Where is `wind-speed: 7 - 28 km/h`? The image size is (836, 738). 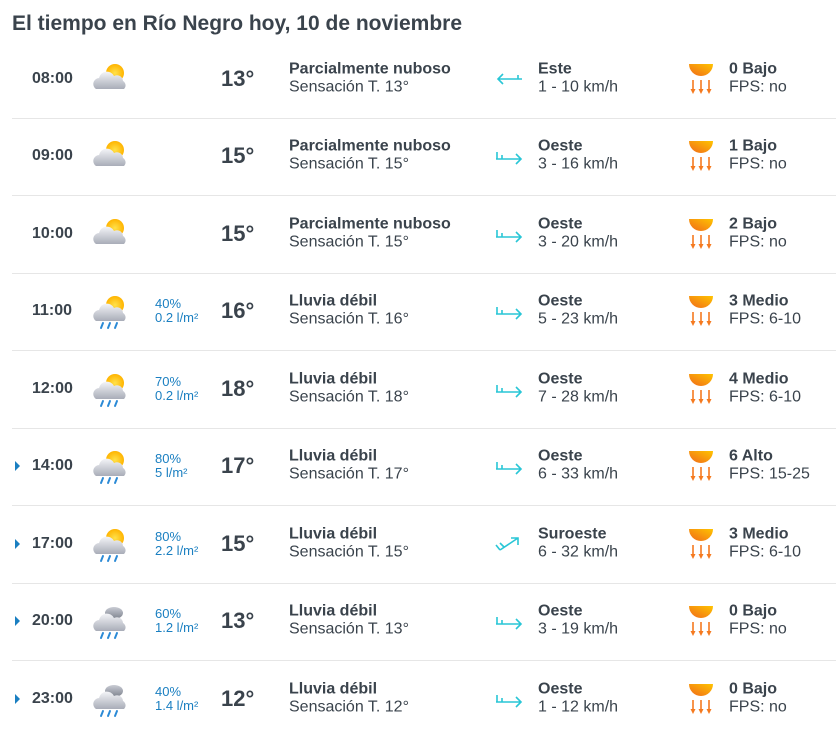 wind-speed: 7 - 28 km/h is located at coordinates (578, 397).